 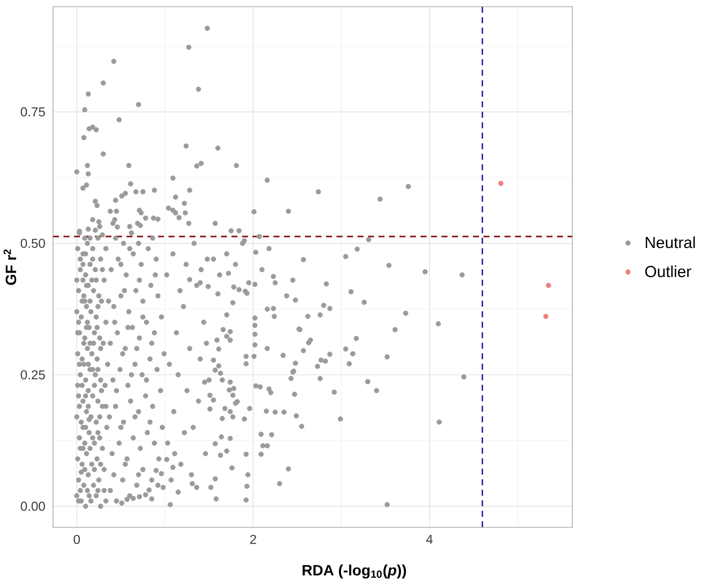 I want to click on legend-label: Neutral, so click(x=670, y=242).